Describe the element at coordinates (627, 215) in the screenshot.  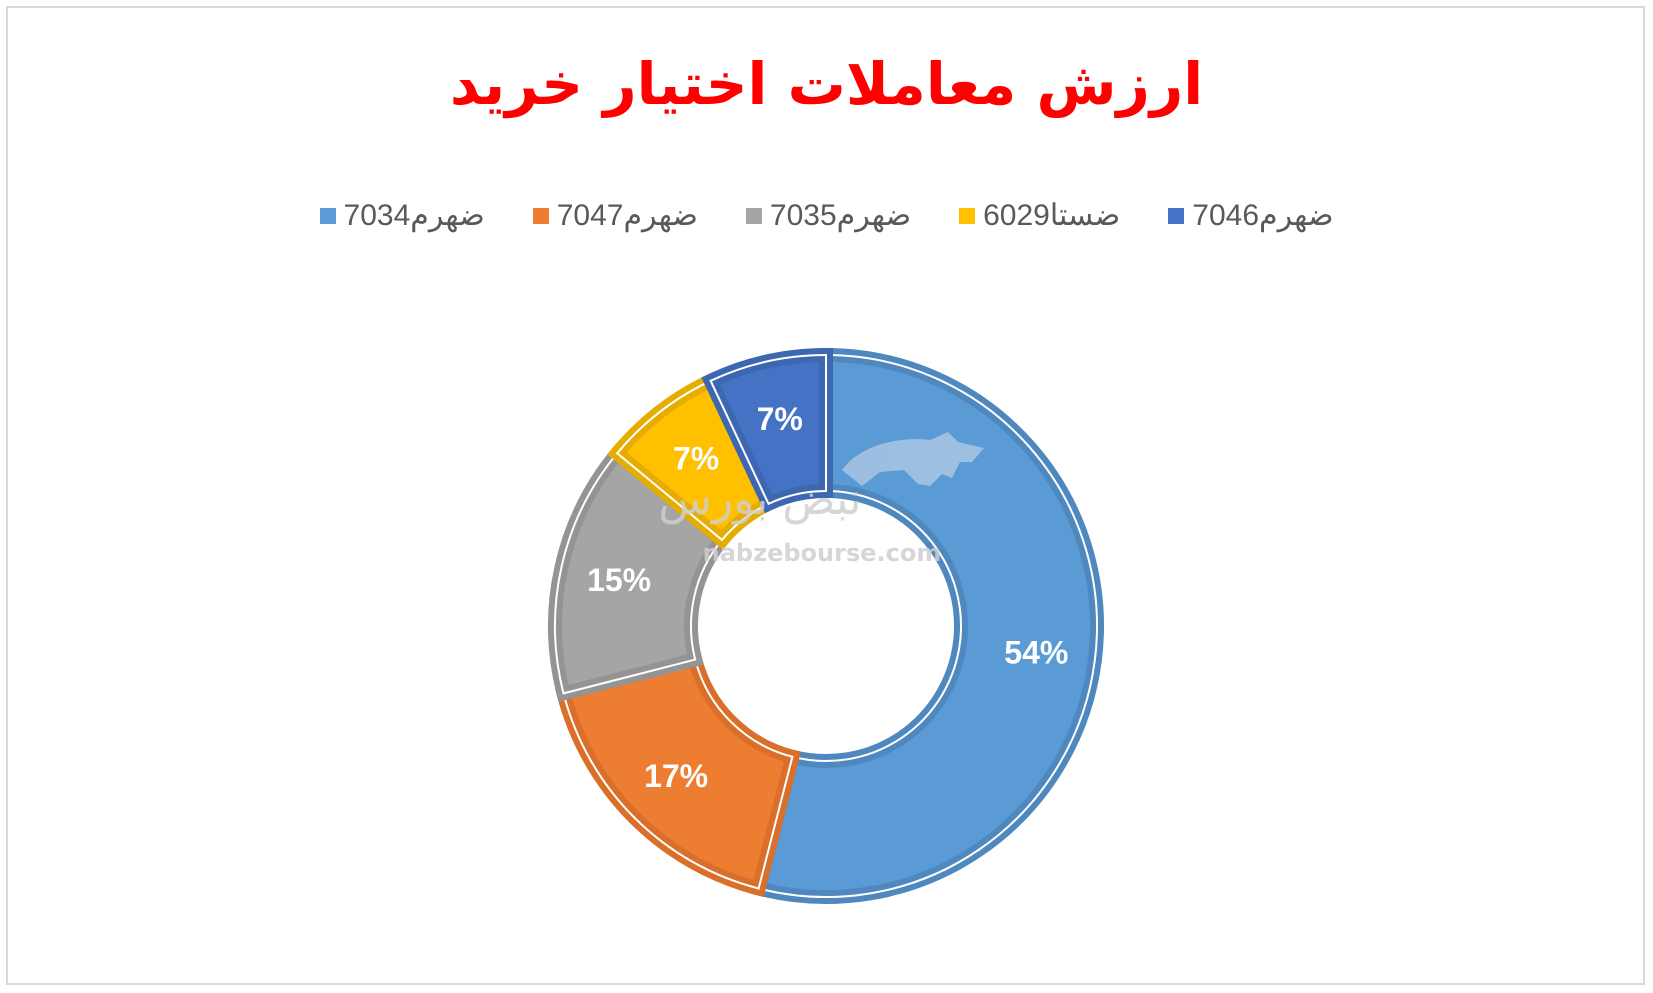
I see `legend-label: ضهرم7047` at that location.